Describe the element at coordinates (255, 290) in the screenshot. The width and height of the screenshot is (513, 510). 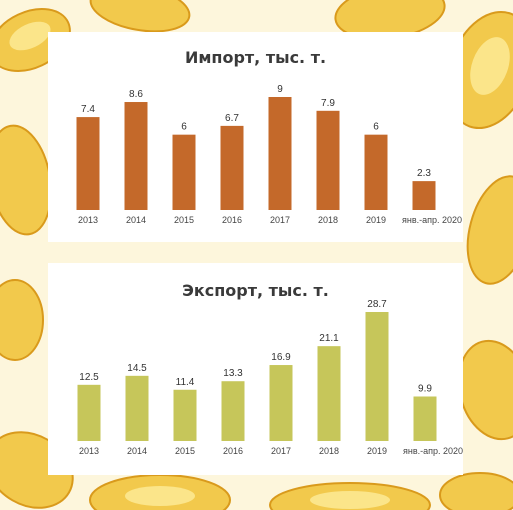
I see `export-chart-title: Экспорт, тыс. т.` at that location.